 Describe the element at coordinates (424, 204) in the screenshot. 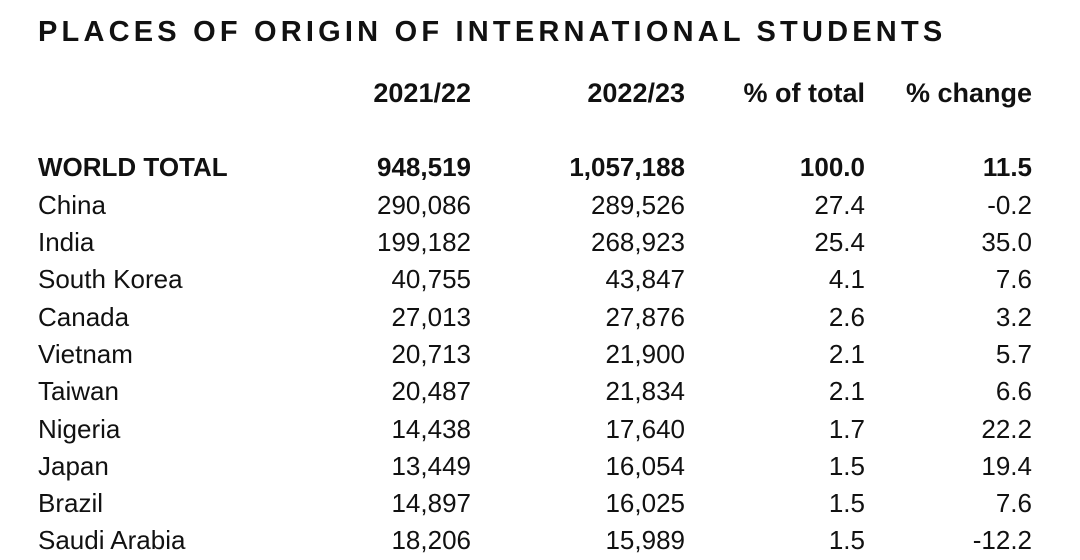

I see `value-2021-22-cell: 290,086` at that location.